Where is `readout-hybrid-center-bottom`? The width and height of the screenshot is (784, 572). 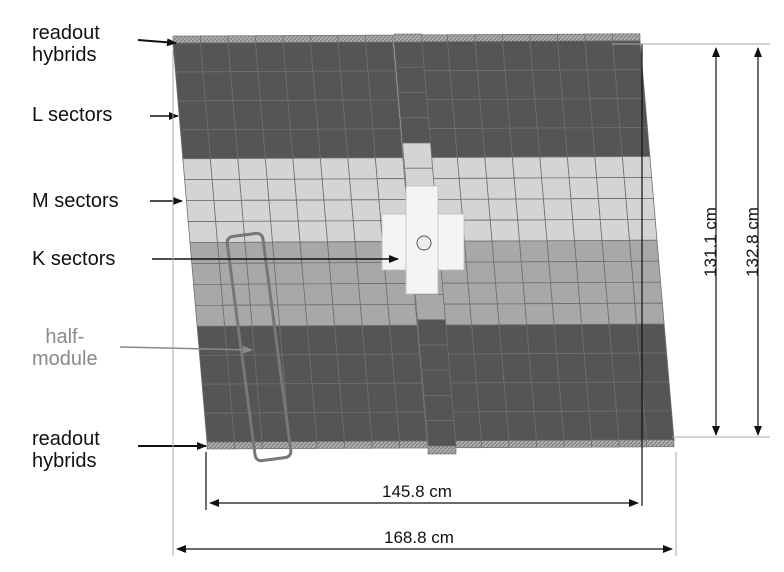 readout-hybrid-center-bottom is located at coordinates (442, 450).